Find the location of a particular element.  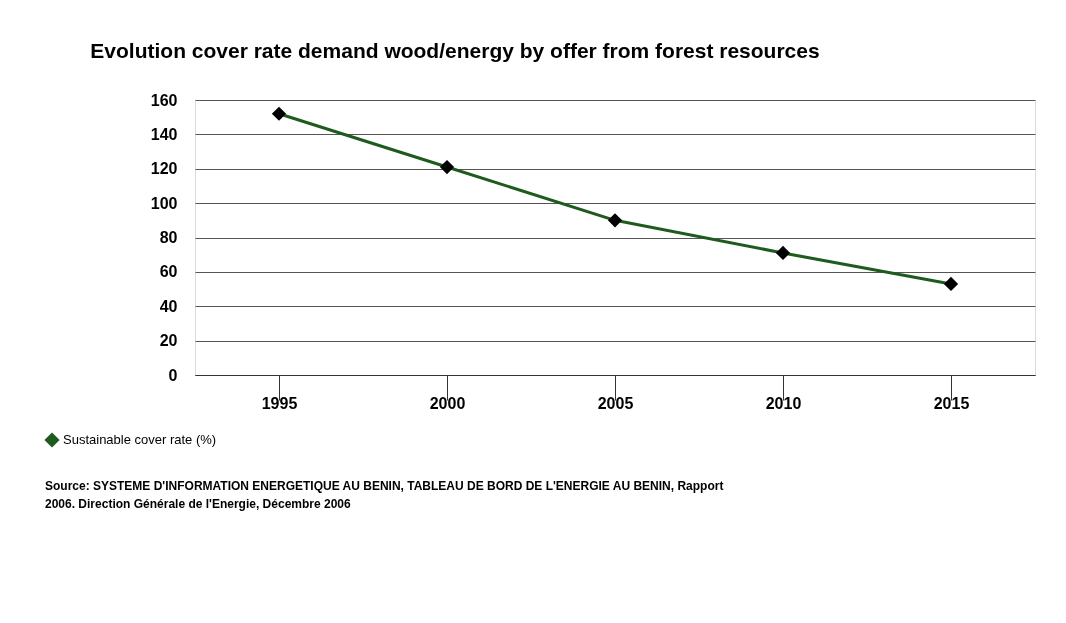

y-tick-label: 100 is located at coordinates (164, 203).